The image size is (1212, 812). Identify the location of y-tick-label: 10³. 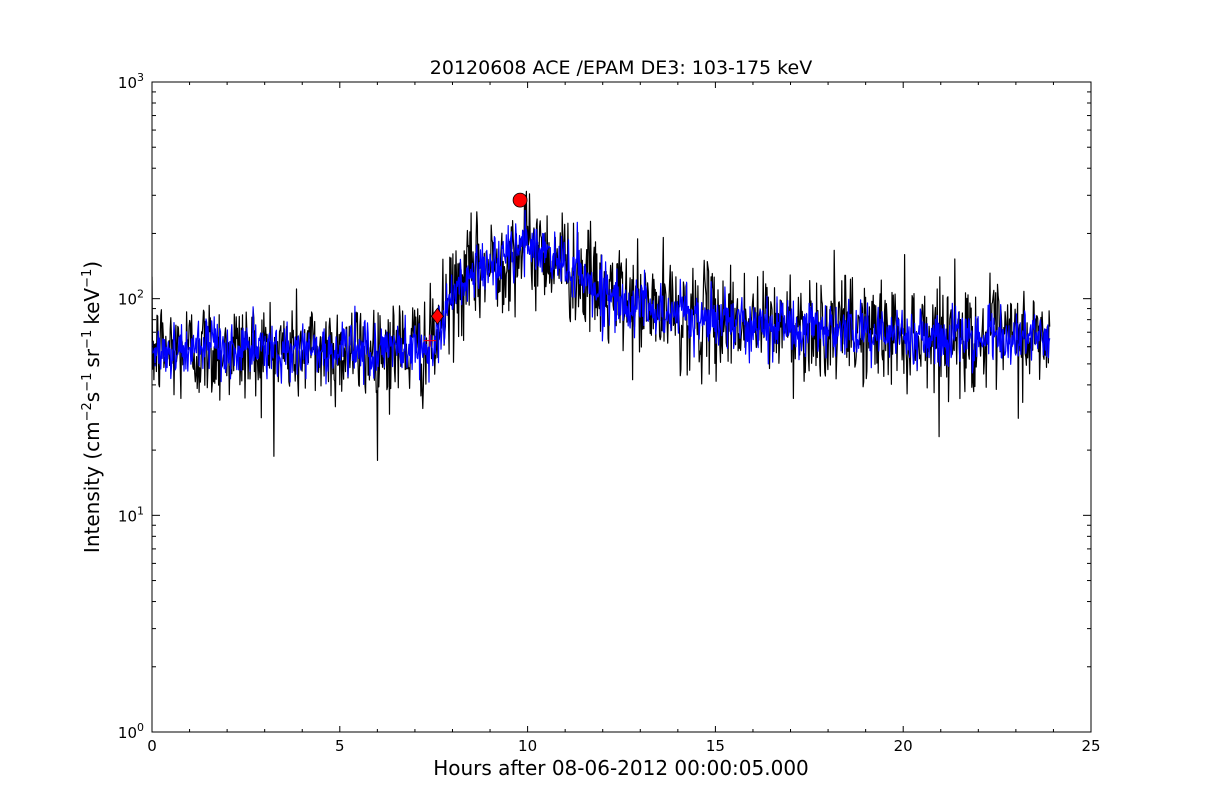
(131, 81).